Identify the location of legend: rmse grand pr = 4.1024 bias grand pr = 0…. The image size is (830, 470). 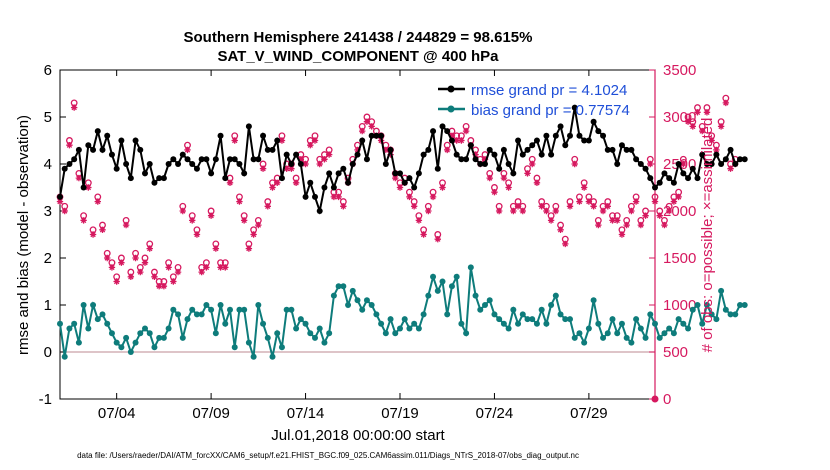
(534, 100).